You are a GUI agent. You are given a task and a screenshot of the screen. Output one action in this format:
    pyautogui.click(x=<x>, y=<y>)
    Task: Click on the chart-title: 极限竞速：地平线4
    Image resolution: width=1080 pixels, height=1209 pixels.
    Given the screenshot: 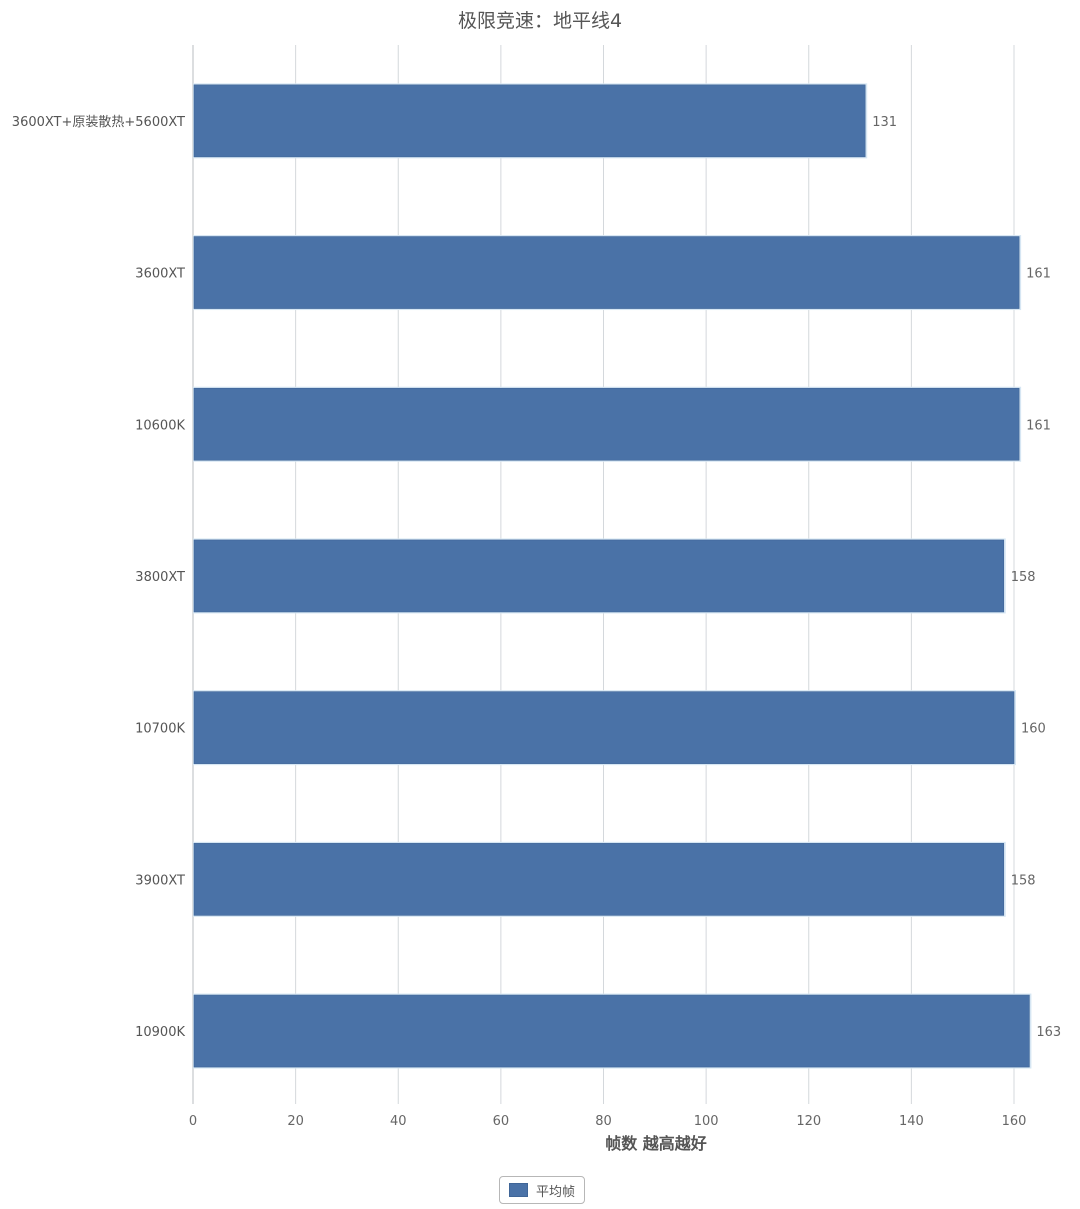 What is the action you would take?
    pyautogui.click(x=540, y=21)
    